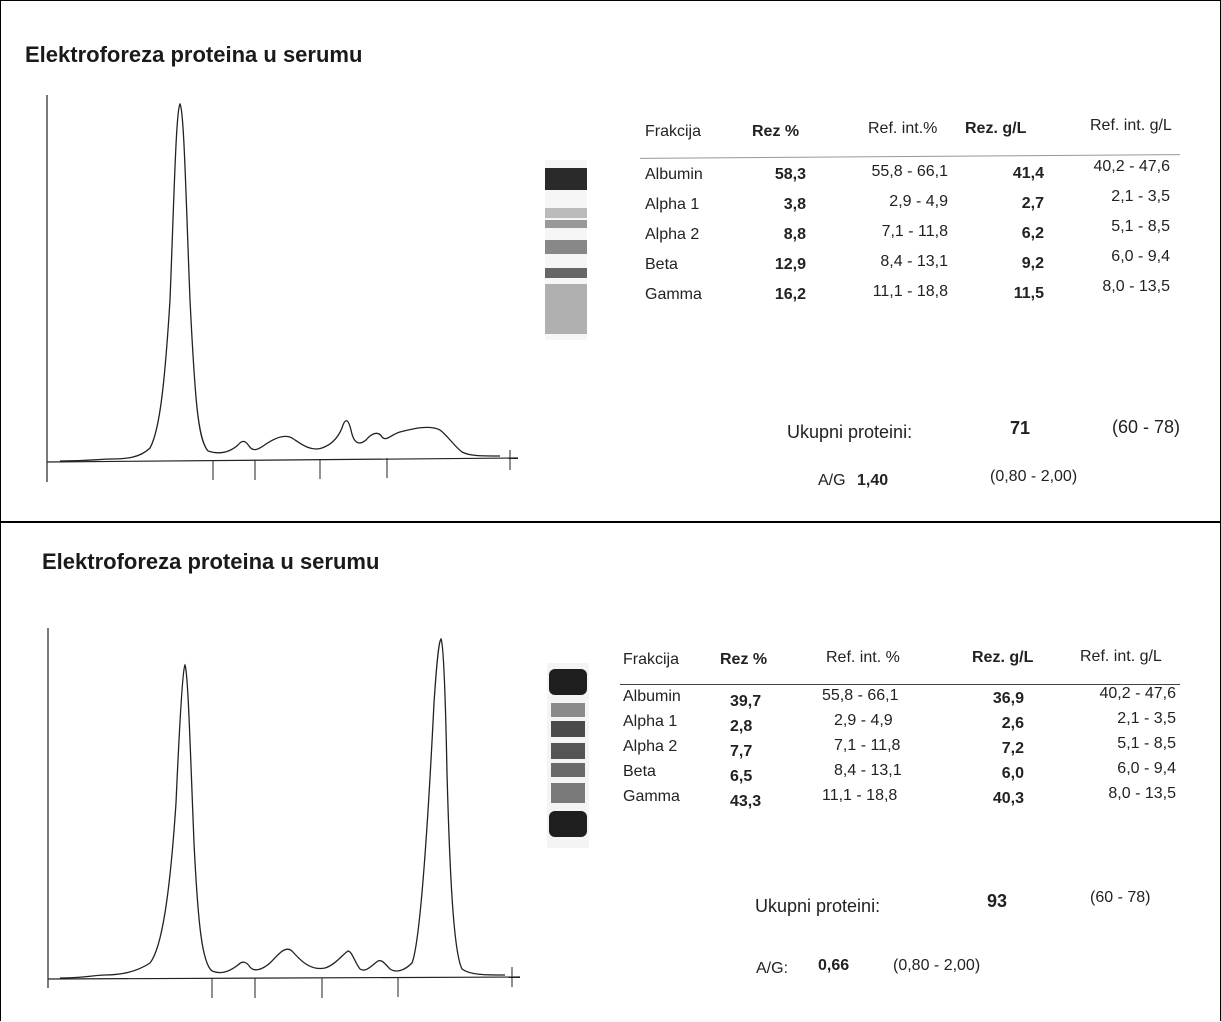 This screenshot has width=1221, height=1022. Describe the element at coordinates (746, 801) in the screenshot. I see `rez-pct-value: 43,3` at that location.